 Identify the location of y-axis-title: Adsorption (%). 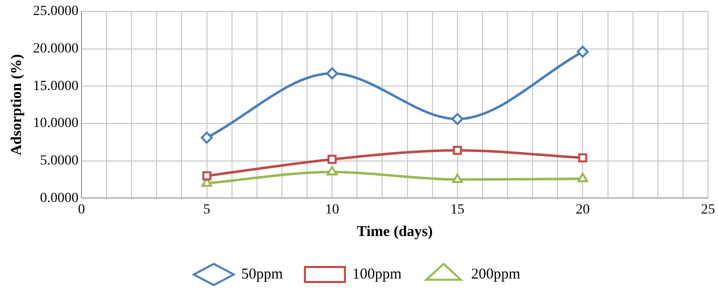
(16, 105).